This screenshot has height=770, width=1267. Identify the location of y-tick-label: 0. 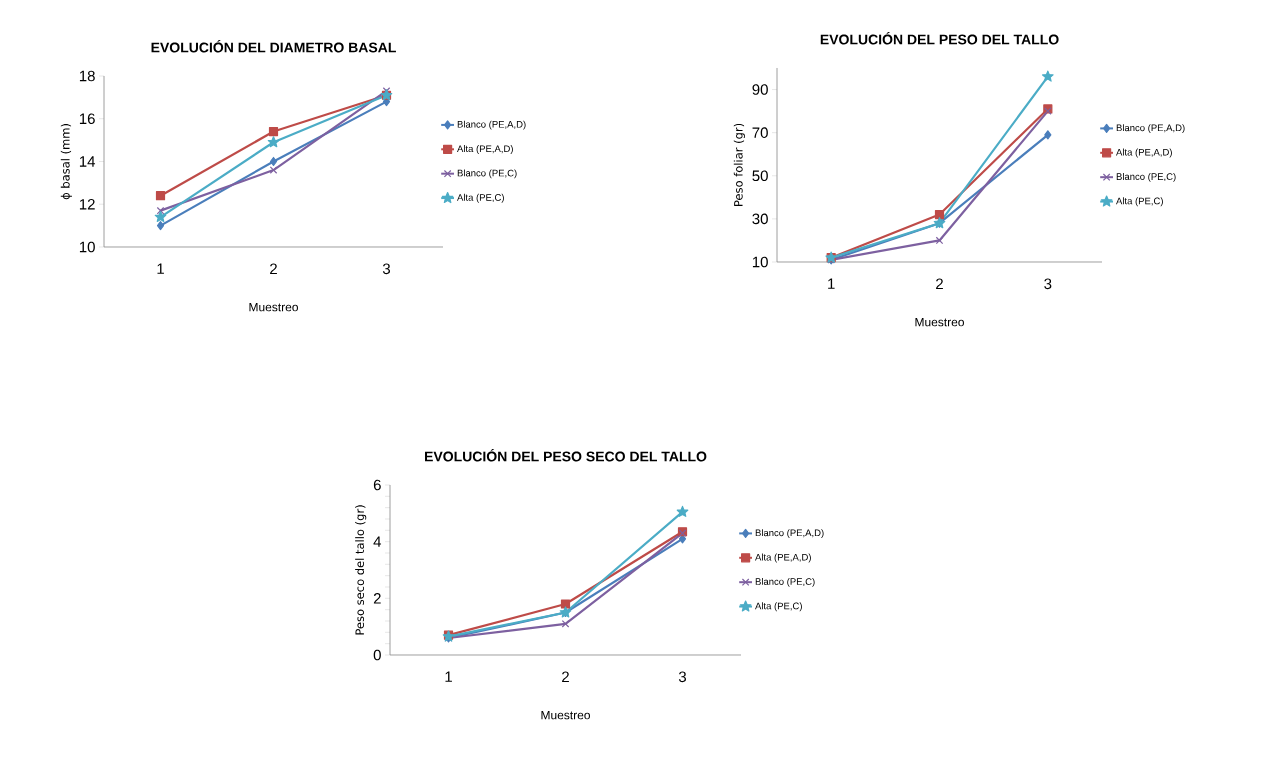
(377, 655).